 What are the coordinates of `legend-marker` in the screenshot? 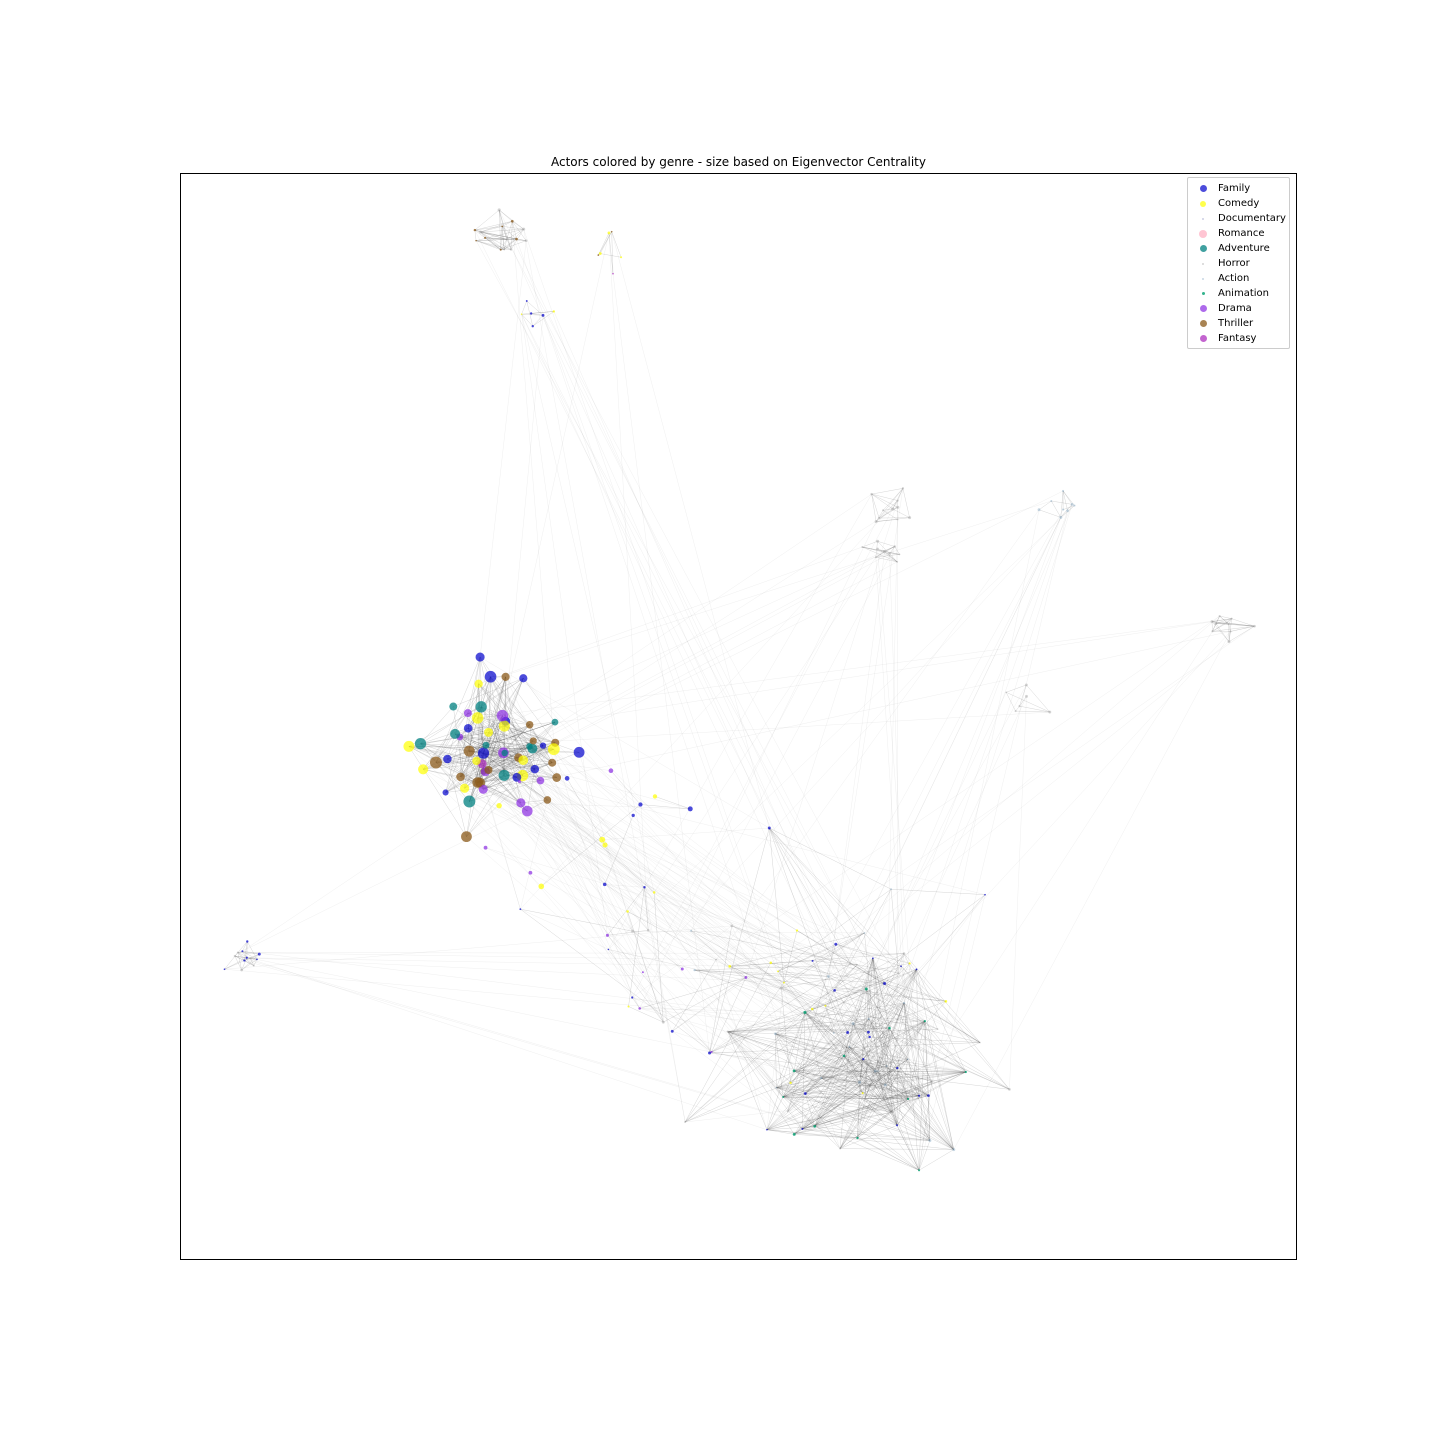 It's located at (1203, 293).